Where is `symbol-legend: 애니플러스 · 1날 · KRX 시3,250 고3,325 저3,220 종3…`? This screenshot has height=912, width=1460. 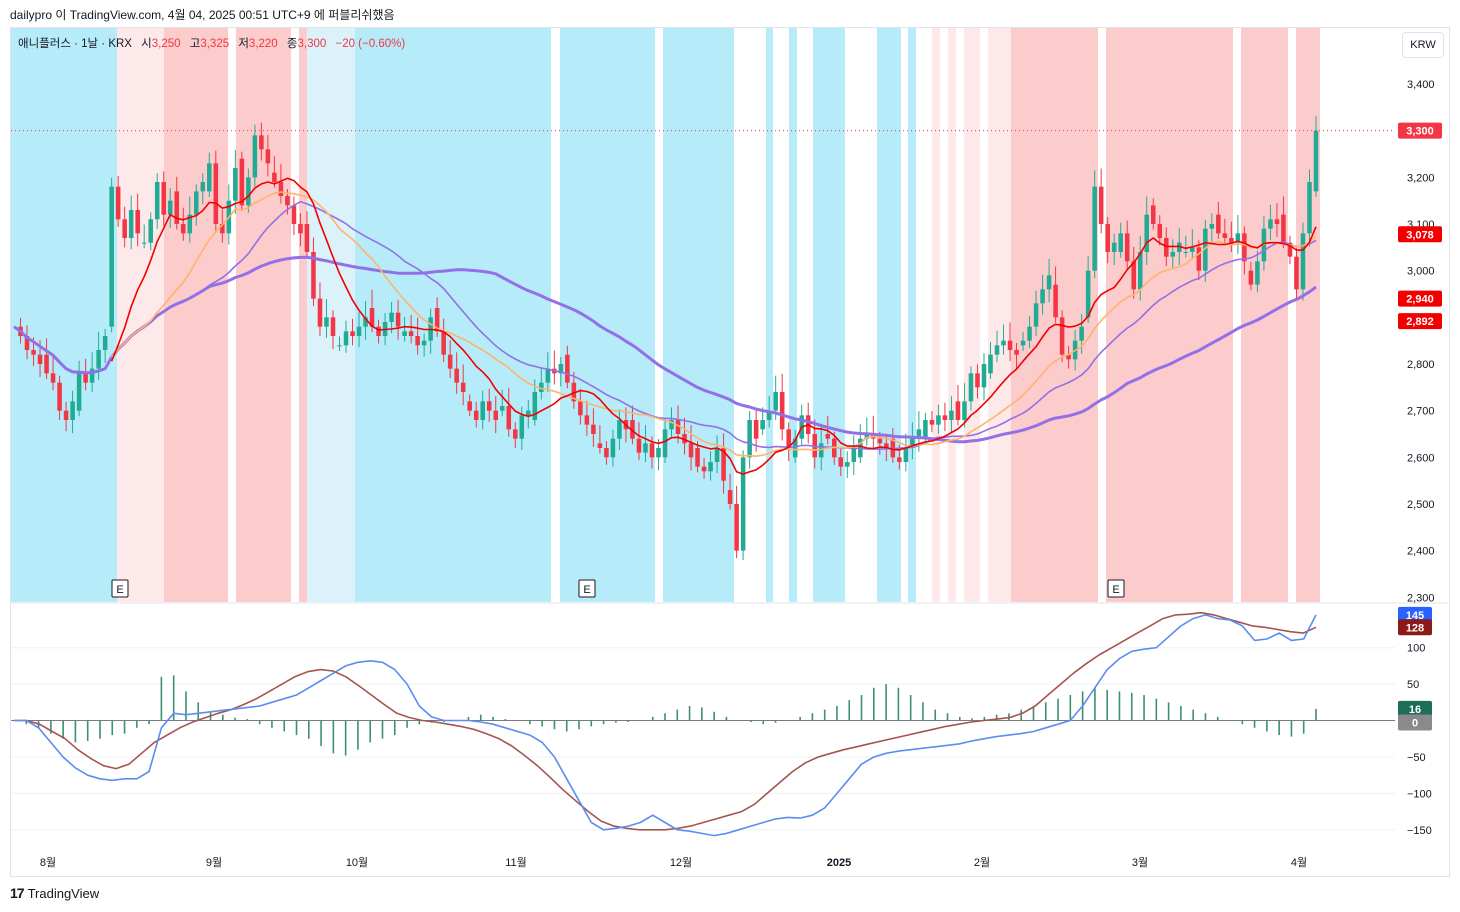 symbol-legend: 애니플러스 · 1날 · KRX 시3,250 고3,325 저3,220 종3… is located at coordinates (211, 43).